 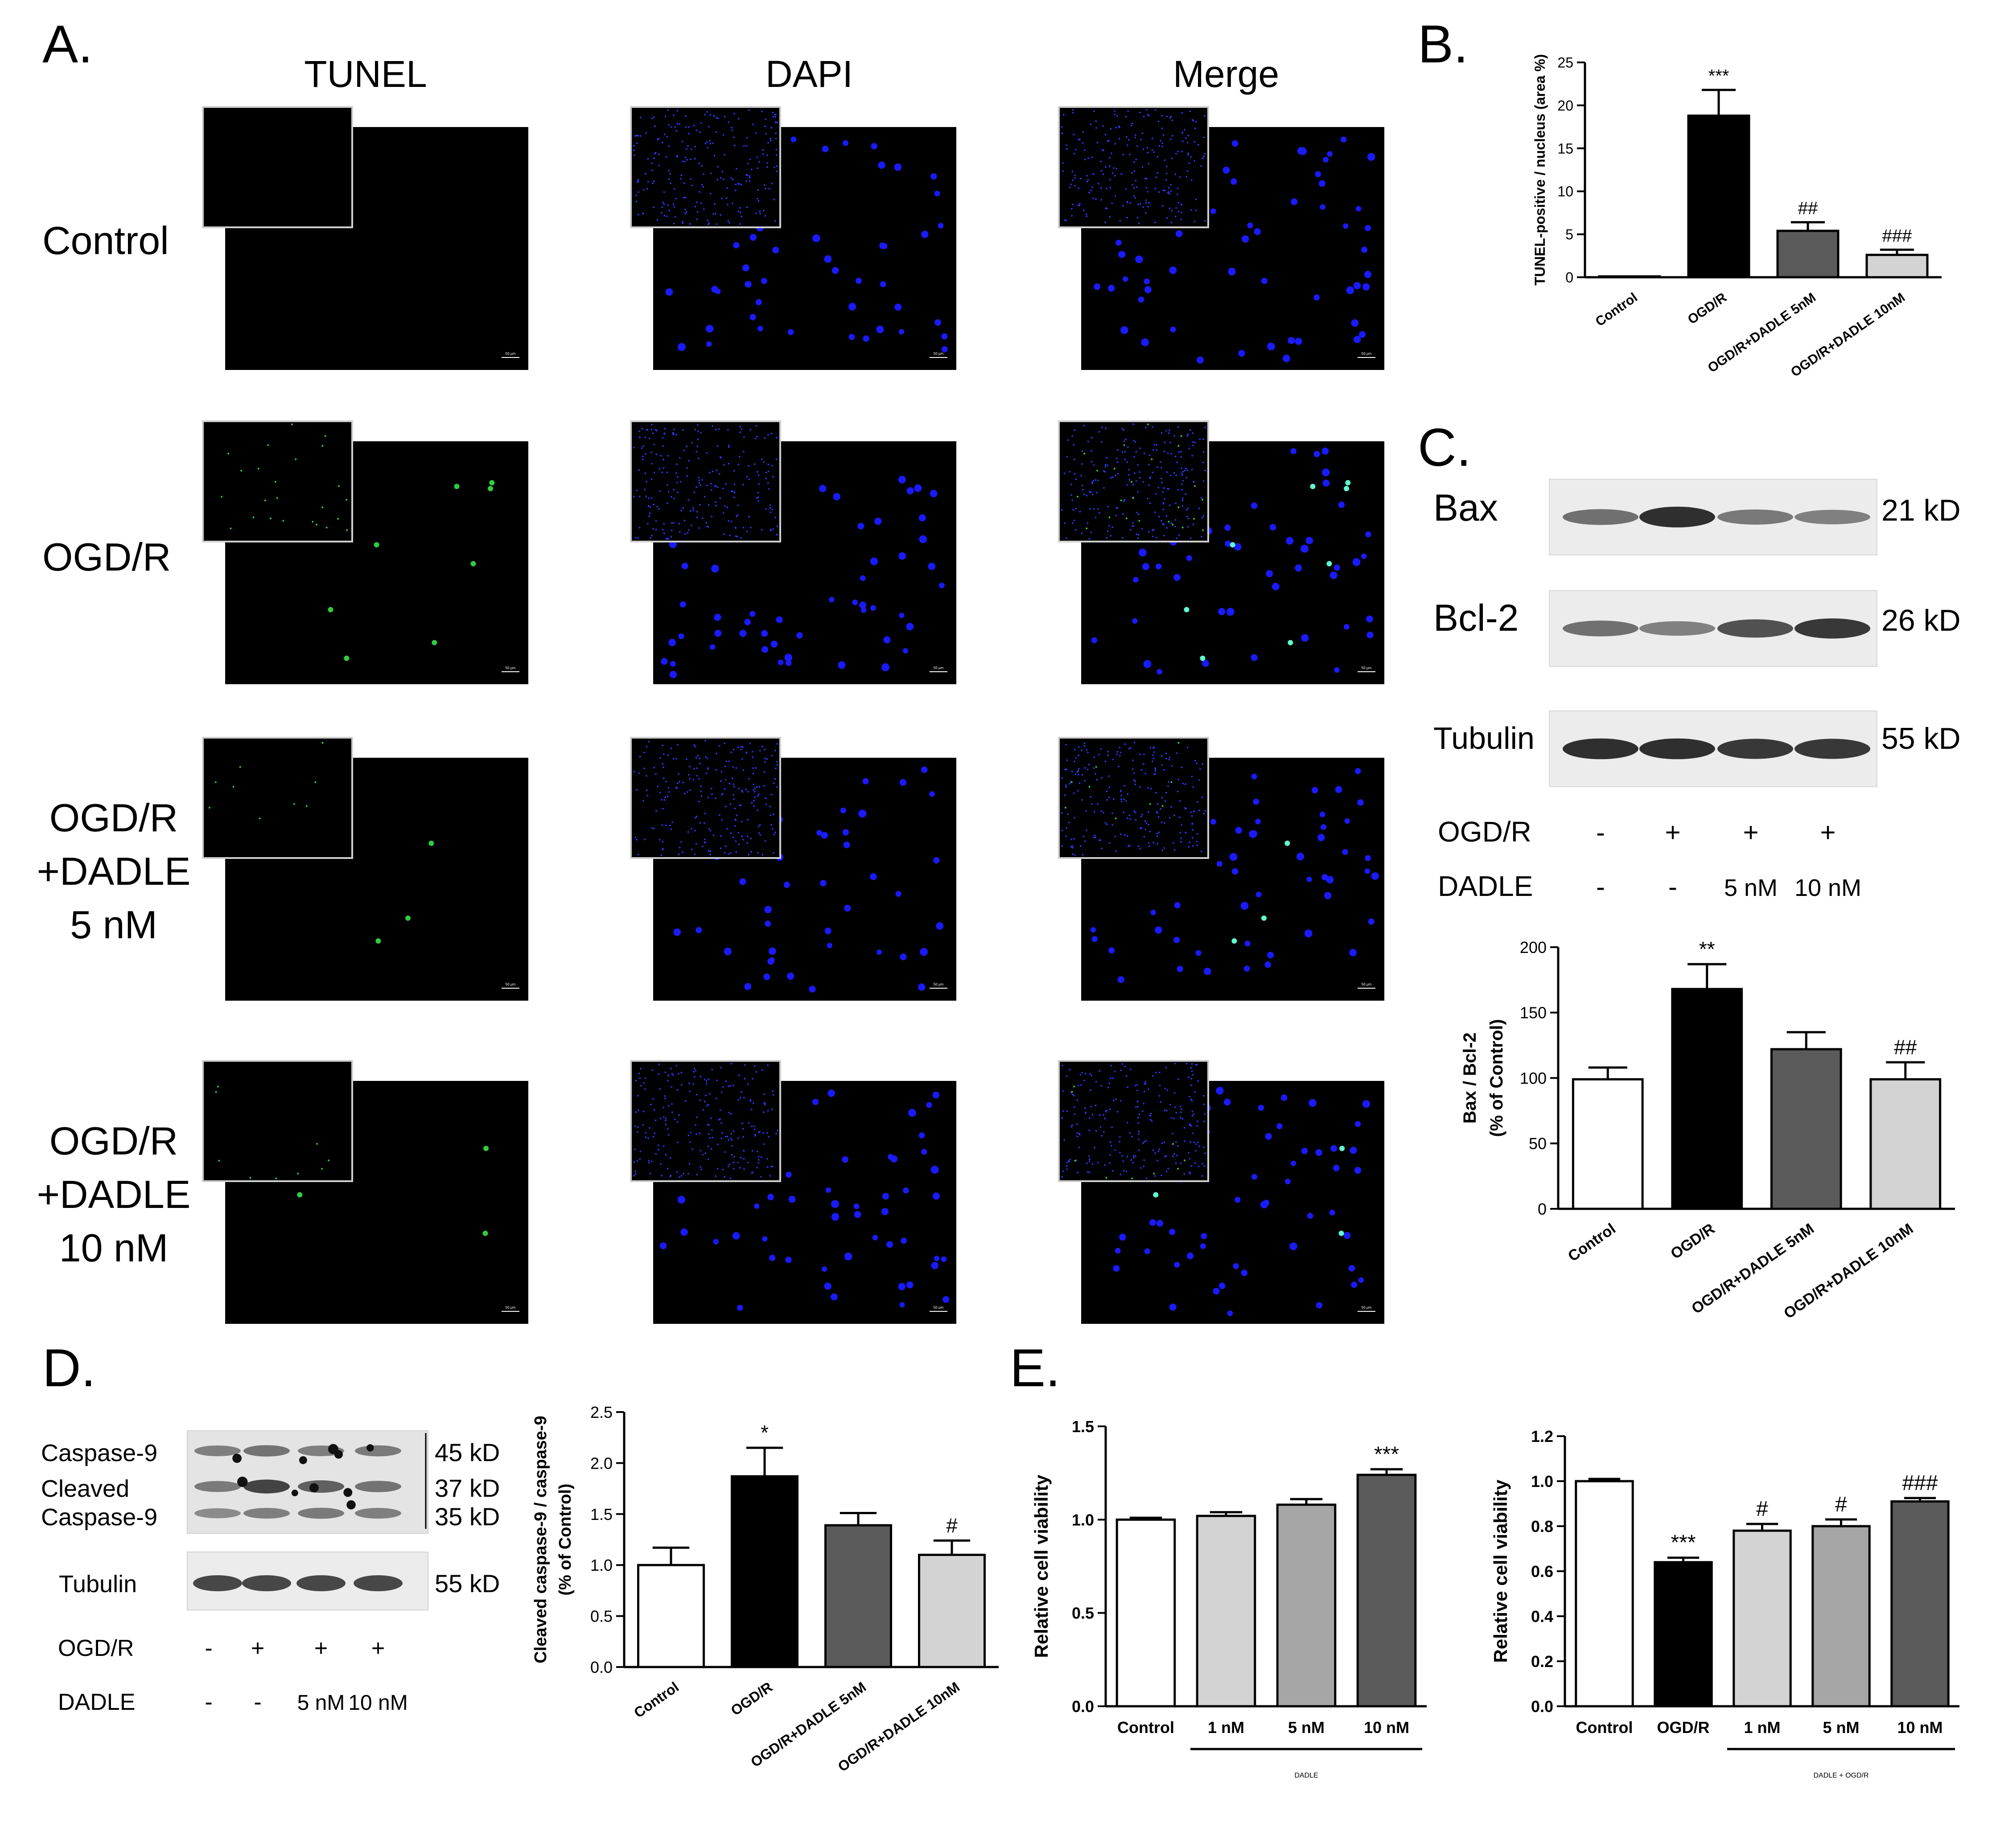 What do you see at coordinates (1751, 888) in the screenshot?
I see `condition-value: 5 nM` at bounding box center [1751, 888].